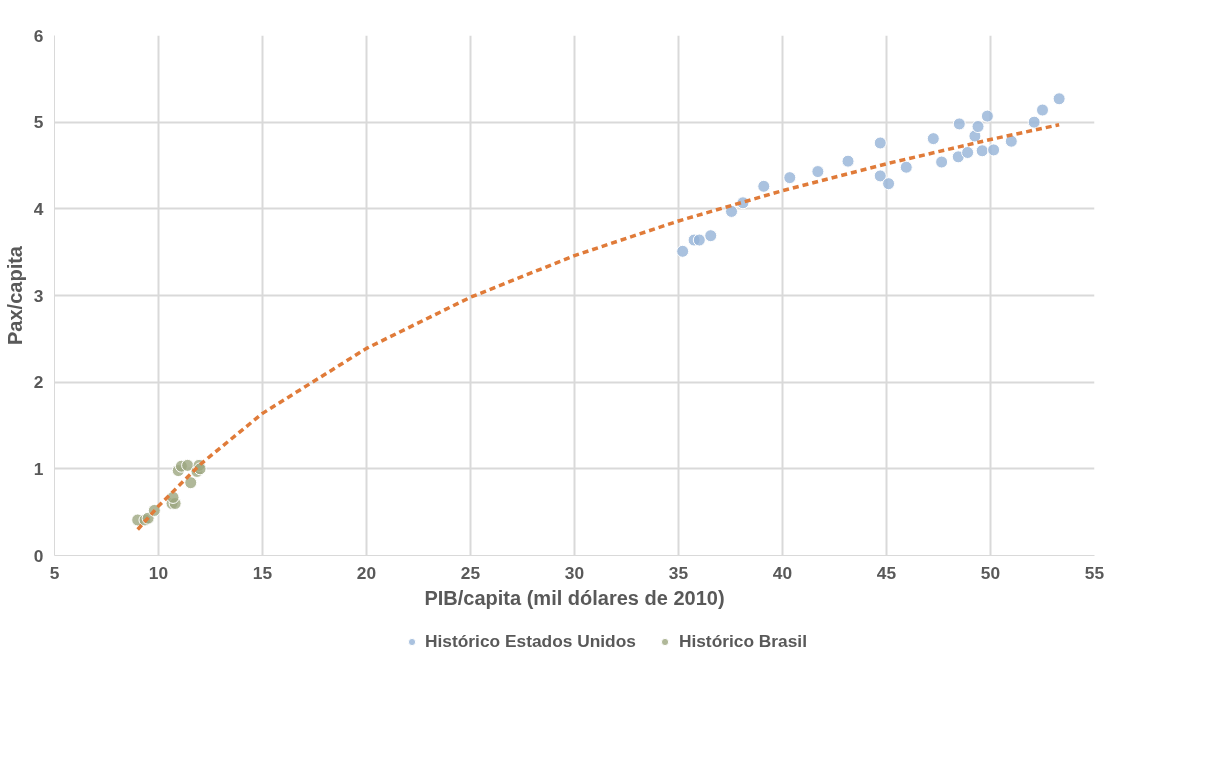  What do you see at coordinates (54, 572) in the screenshot?
I see `x-tick-label: 5` at bounding box center [54, 572].